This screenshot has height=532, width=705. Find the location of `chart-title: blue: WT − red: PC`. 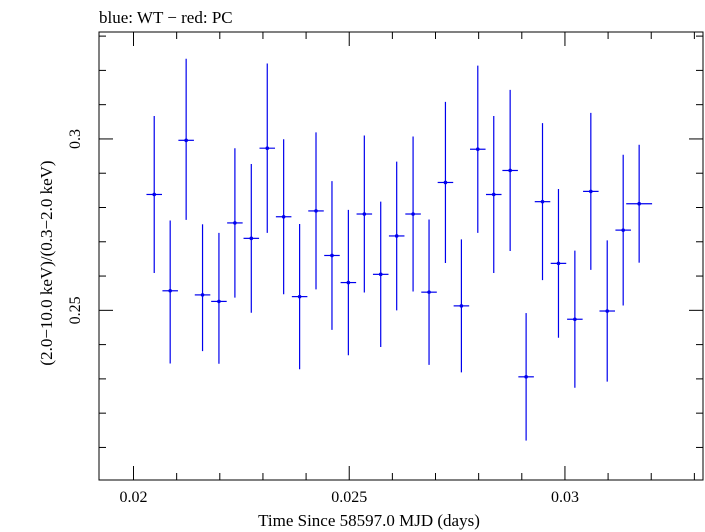

chart-title: blue: WT − red: PC is located at coordinates (166, 17).